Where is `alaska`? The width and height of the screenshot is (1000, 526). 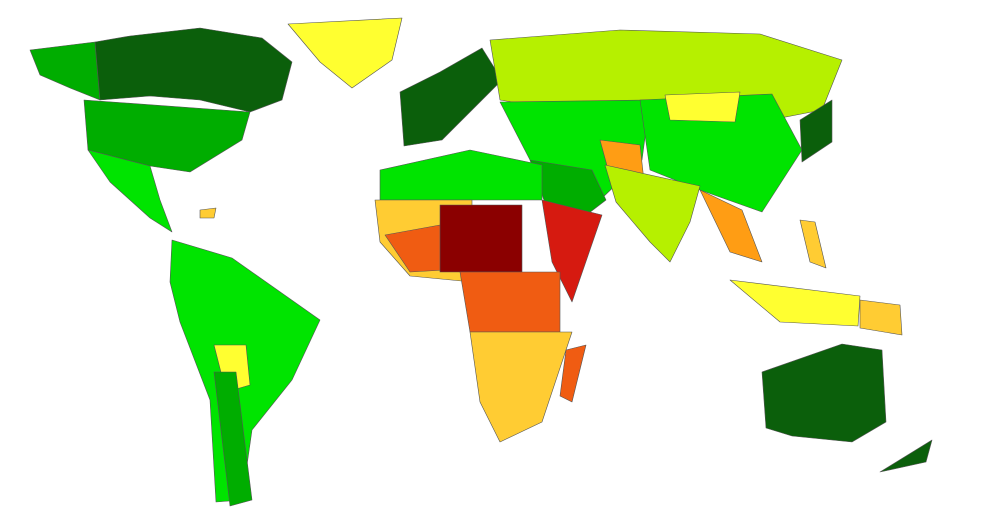 alaska is located at coordinates (65, 71).